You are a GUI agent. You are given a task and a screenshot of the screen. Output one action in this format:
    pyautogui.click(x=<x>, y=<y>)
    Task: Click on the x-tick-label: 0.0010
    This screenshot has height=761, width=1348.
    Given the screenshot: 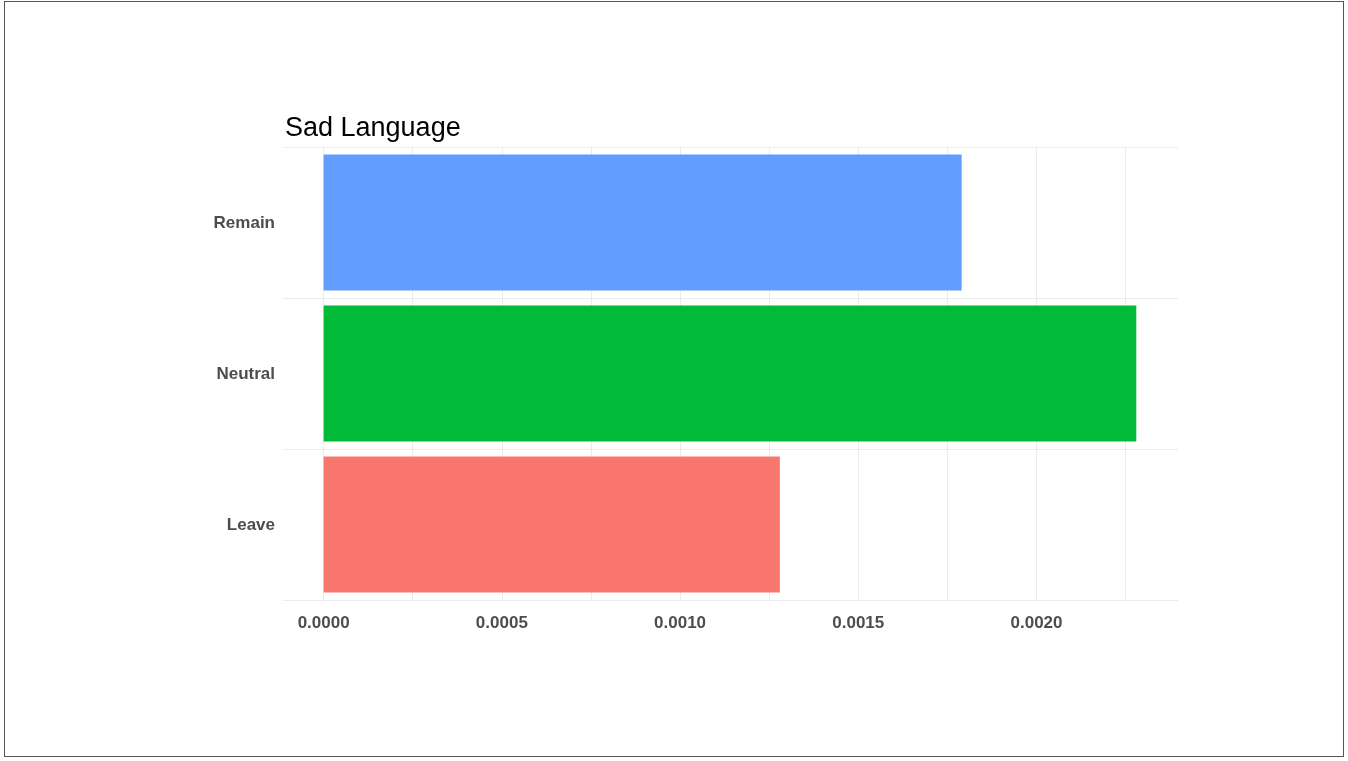 What is the action you would take?
    pyautogui.click(x=680, y=622)
    